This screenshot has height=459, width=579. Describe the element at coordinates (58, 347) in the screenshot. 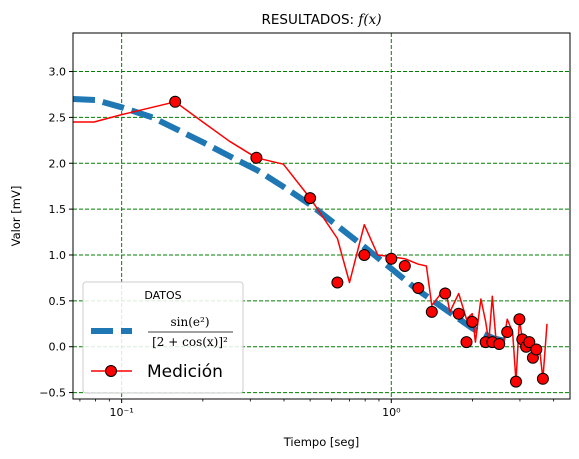

I see `y-tick-label: 0.0` at that location.